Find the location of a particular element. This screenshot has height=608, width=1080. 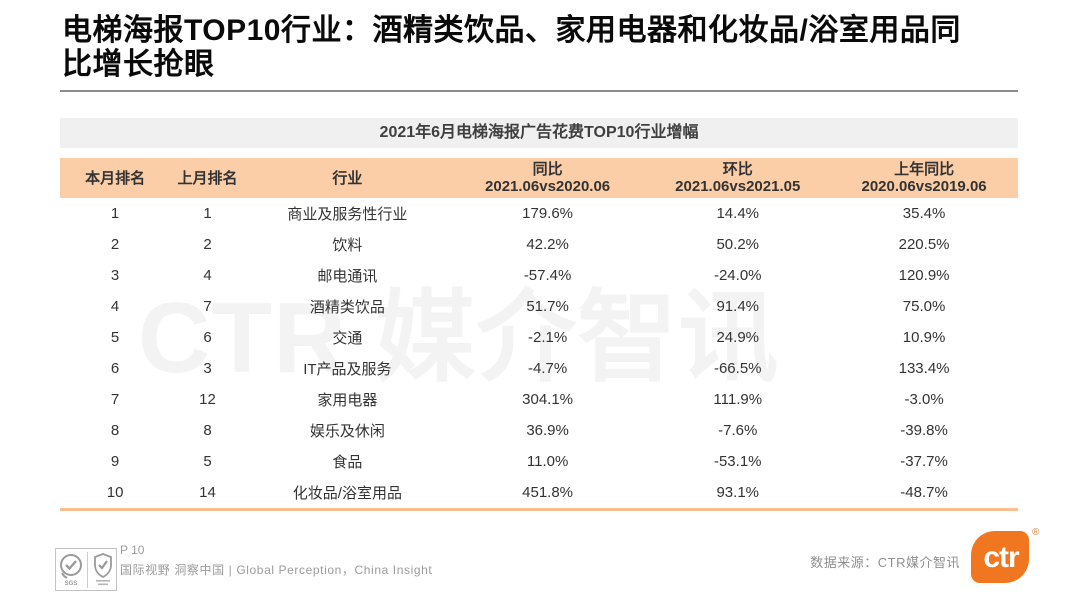

data-source-label: 数据来源：CTR媒介智讯 is located at coordinates (885, 562).